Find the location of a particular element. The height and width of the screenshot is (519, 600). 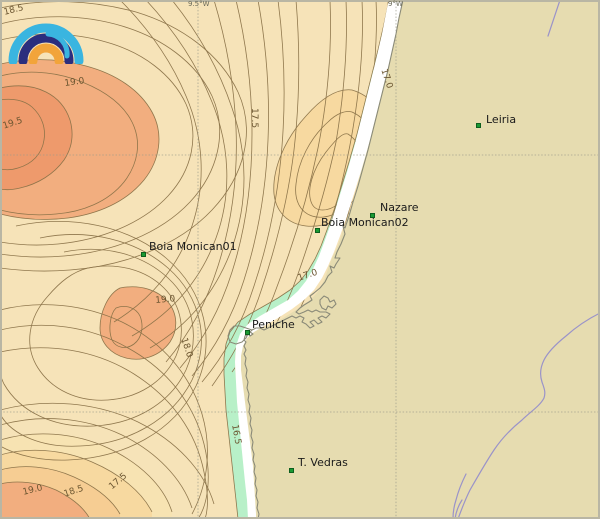

place-dot-boia-monican02 is located at coordinates (317, 230).